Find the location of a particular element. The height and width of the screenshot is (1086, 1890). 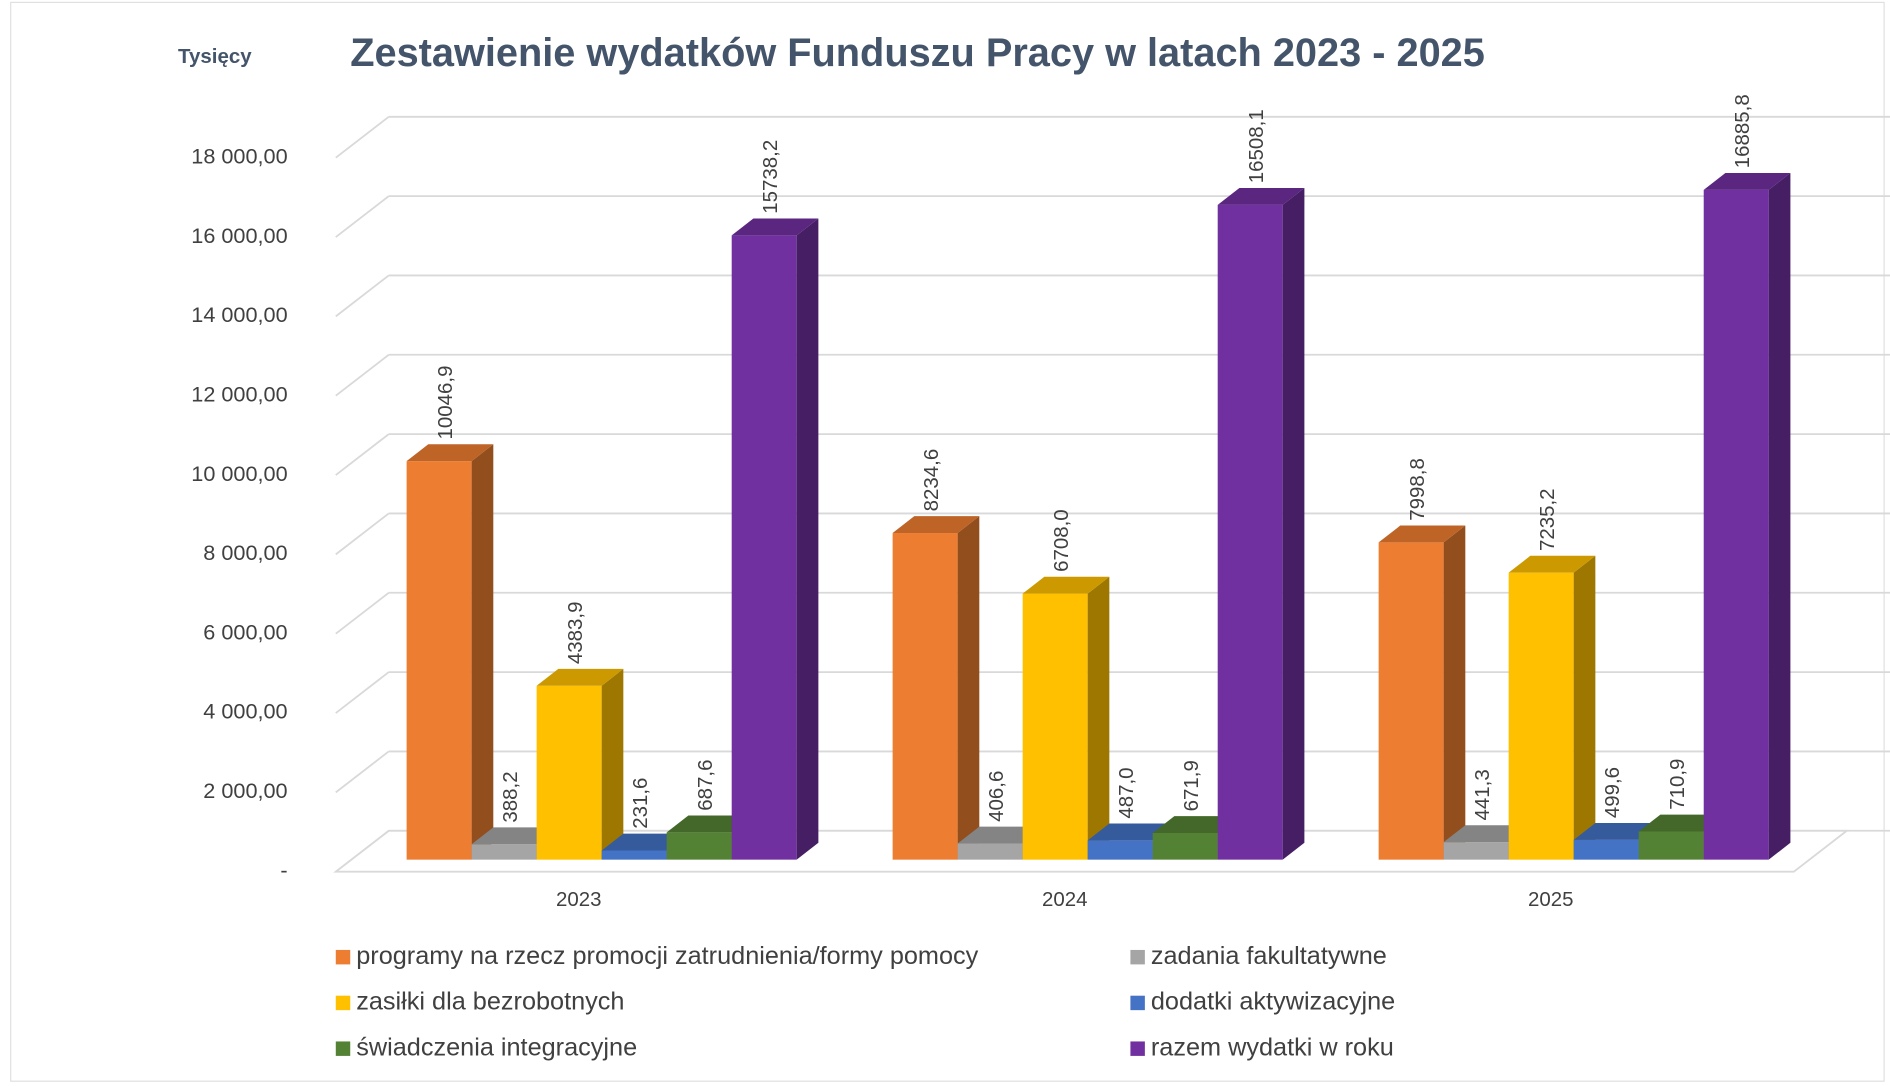

floor is located at coordinates (1091, 851).